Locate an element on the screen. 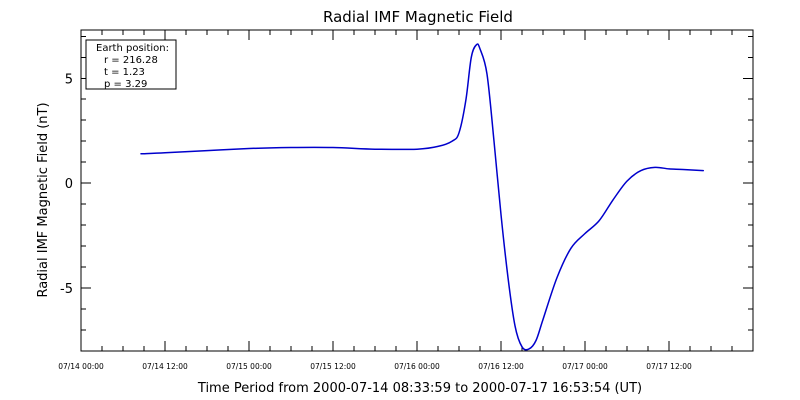 This screenshot has height=400, width=800. x-tick-label: 07/14 00:00 is located at coordinates (81, 366).